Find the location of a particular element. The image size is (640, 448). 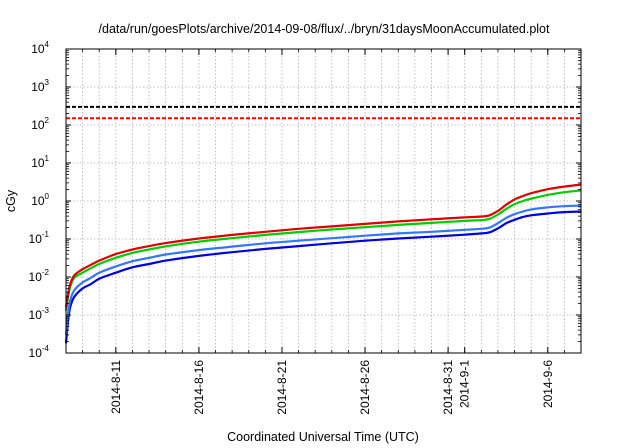

y-tick-label: 10⁻¹ is located at coordinates (39, 238).